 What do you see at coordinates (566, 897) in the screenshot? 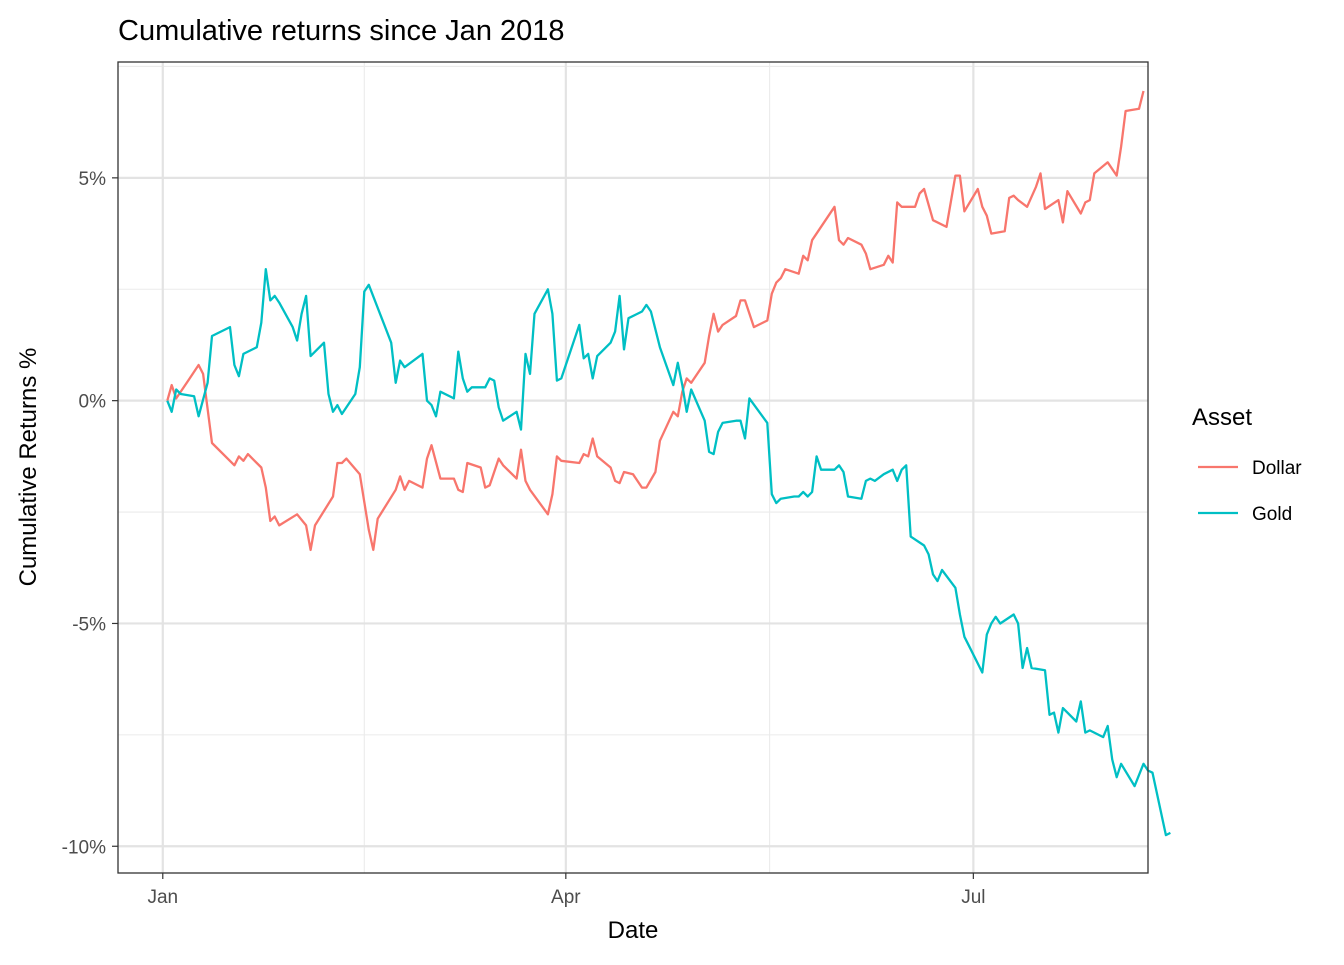
I see `x-tick-label: Apr` at bounding box center [566, 897].